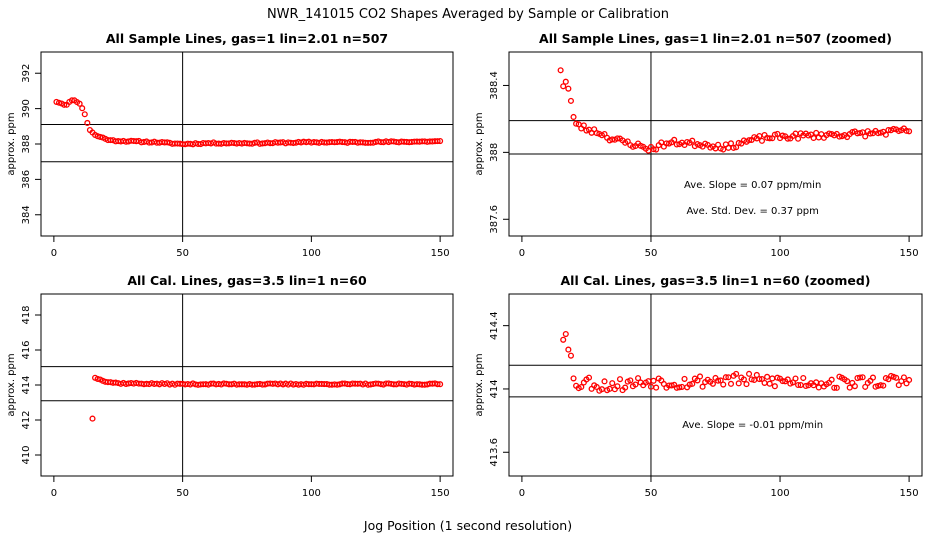  Describe the element at coordinates (467, 525) in the screenshot. I see `figure-x-axis-label: Jog Position (1 second resolution)` at that location.